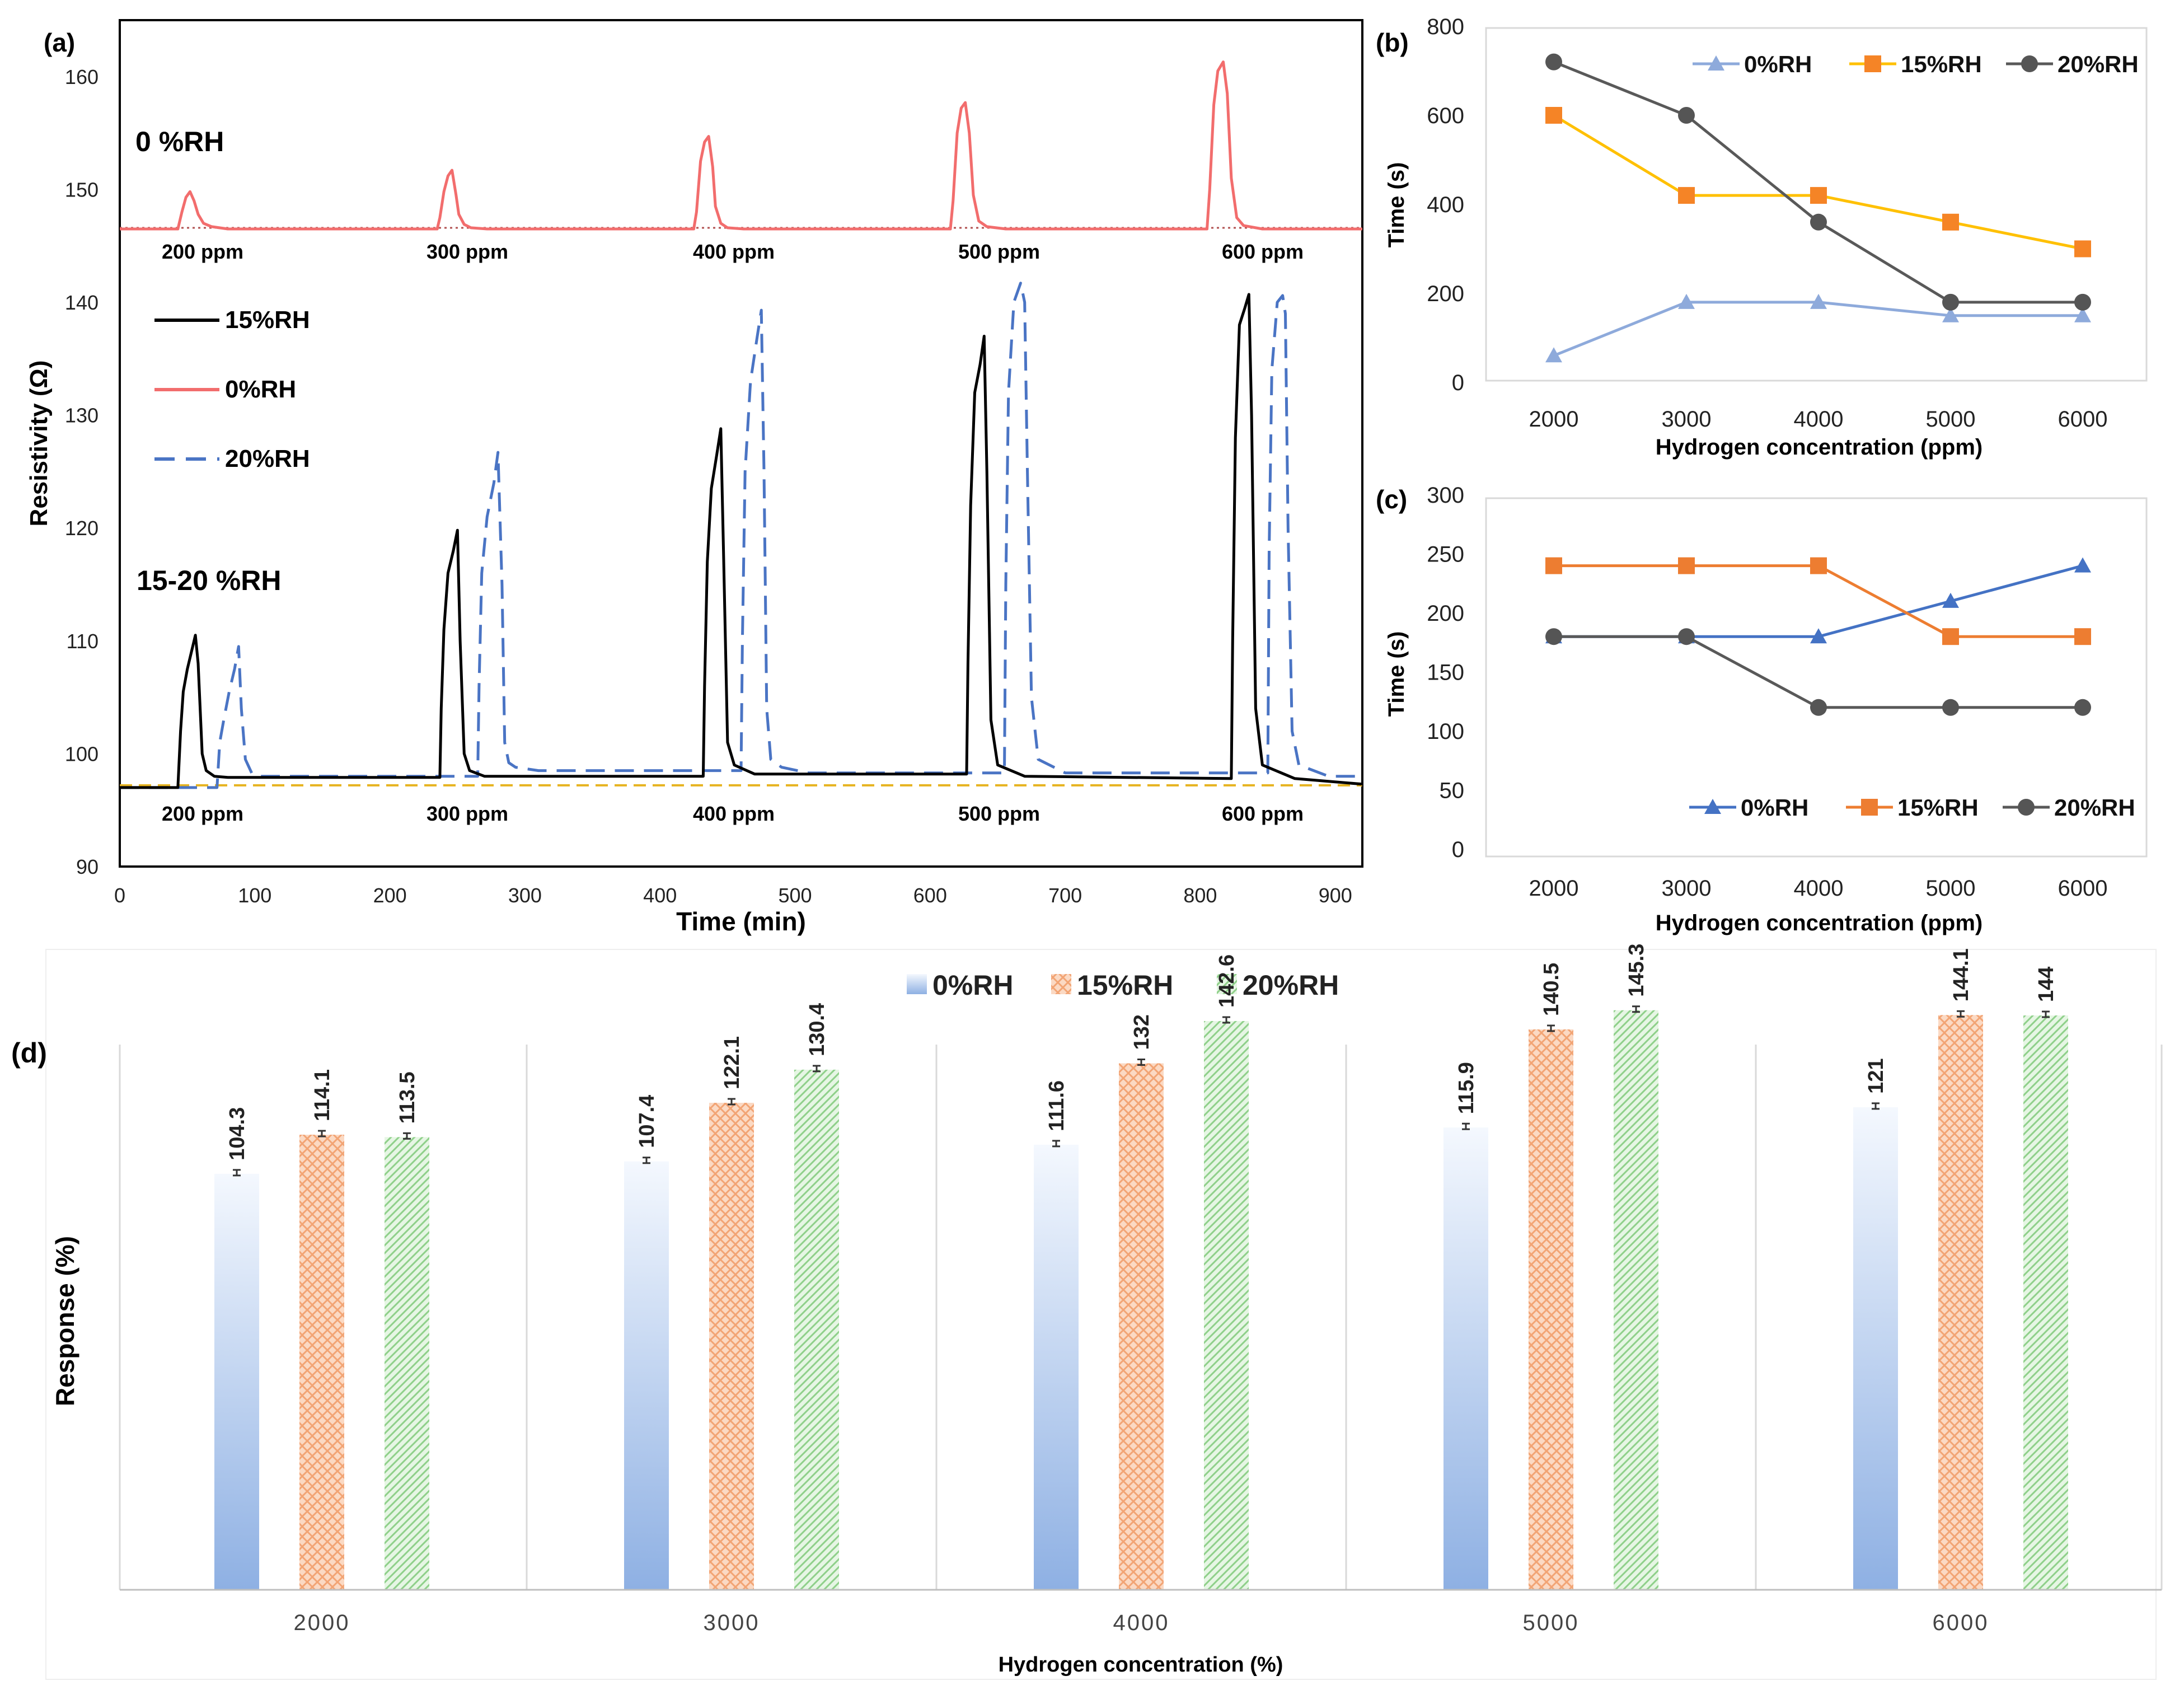  What do you see at coordinates (267, 459) in the screenshot?
I see `legend-label-20rh: 20%RH` at bounding box center [267, 459].